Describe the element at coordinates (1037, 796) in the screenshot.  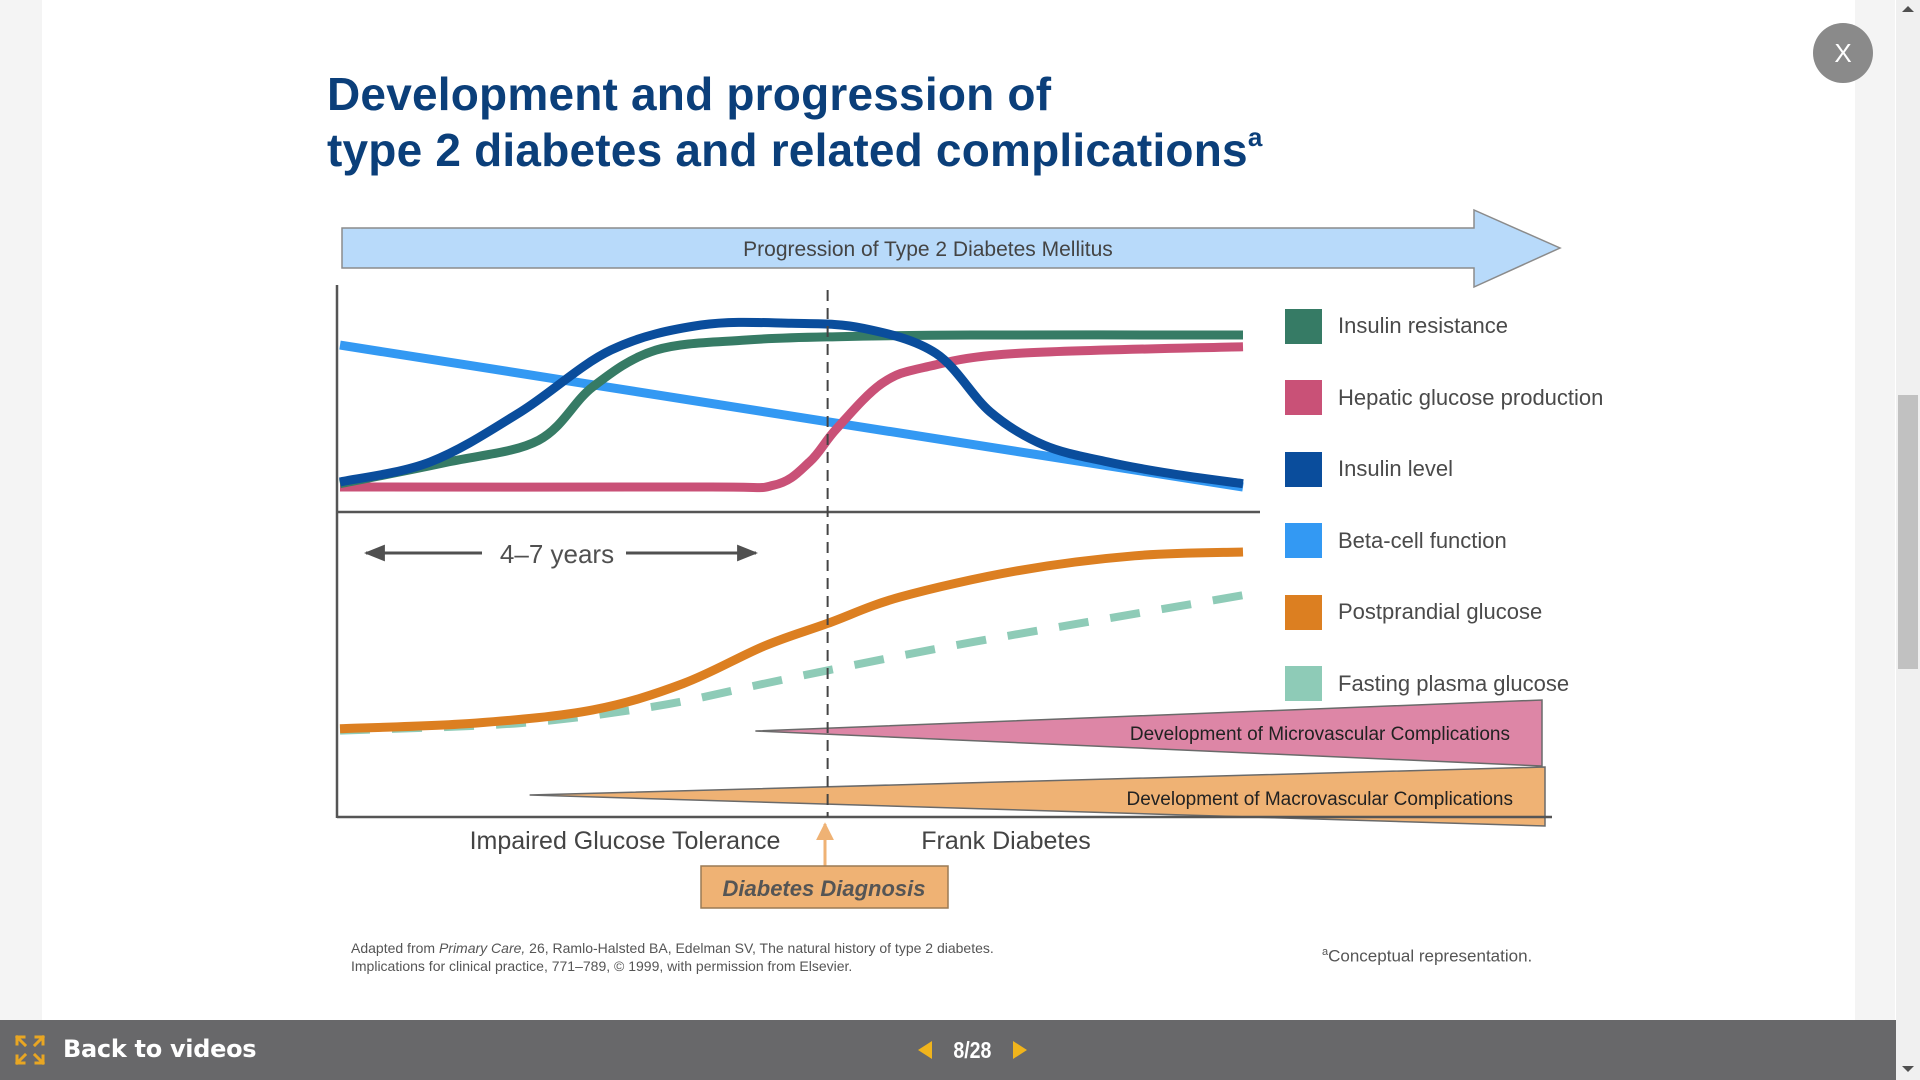
I see `band-development-of-macrovascular-complications` at that location.